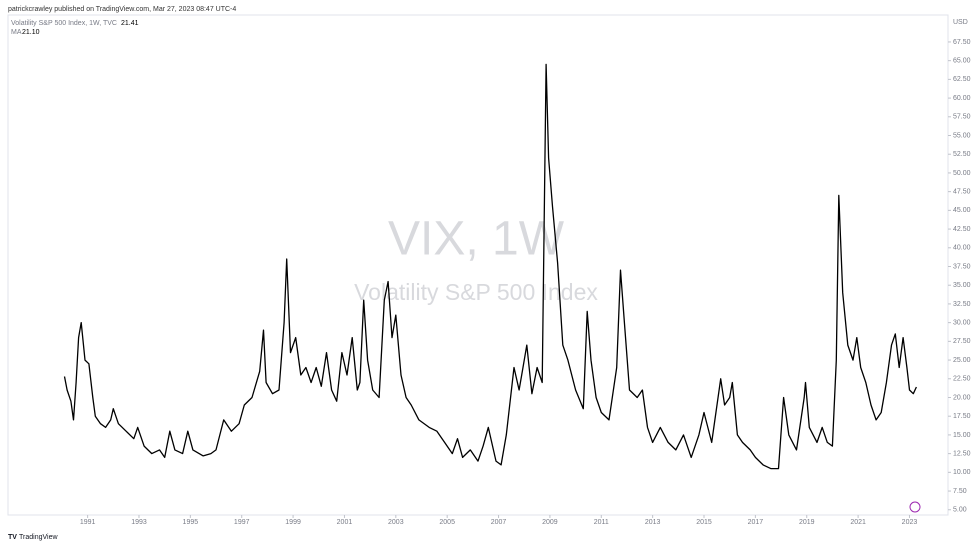 The image size is (979, 548). Describe the element at coordinates (962, 360) in the screenshot. I see `y-tick-label: 25.00` at that location.